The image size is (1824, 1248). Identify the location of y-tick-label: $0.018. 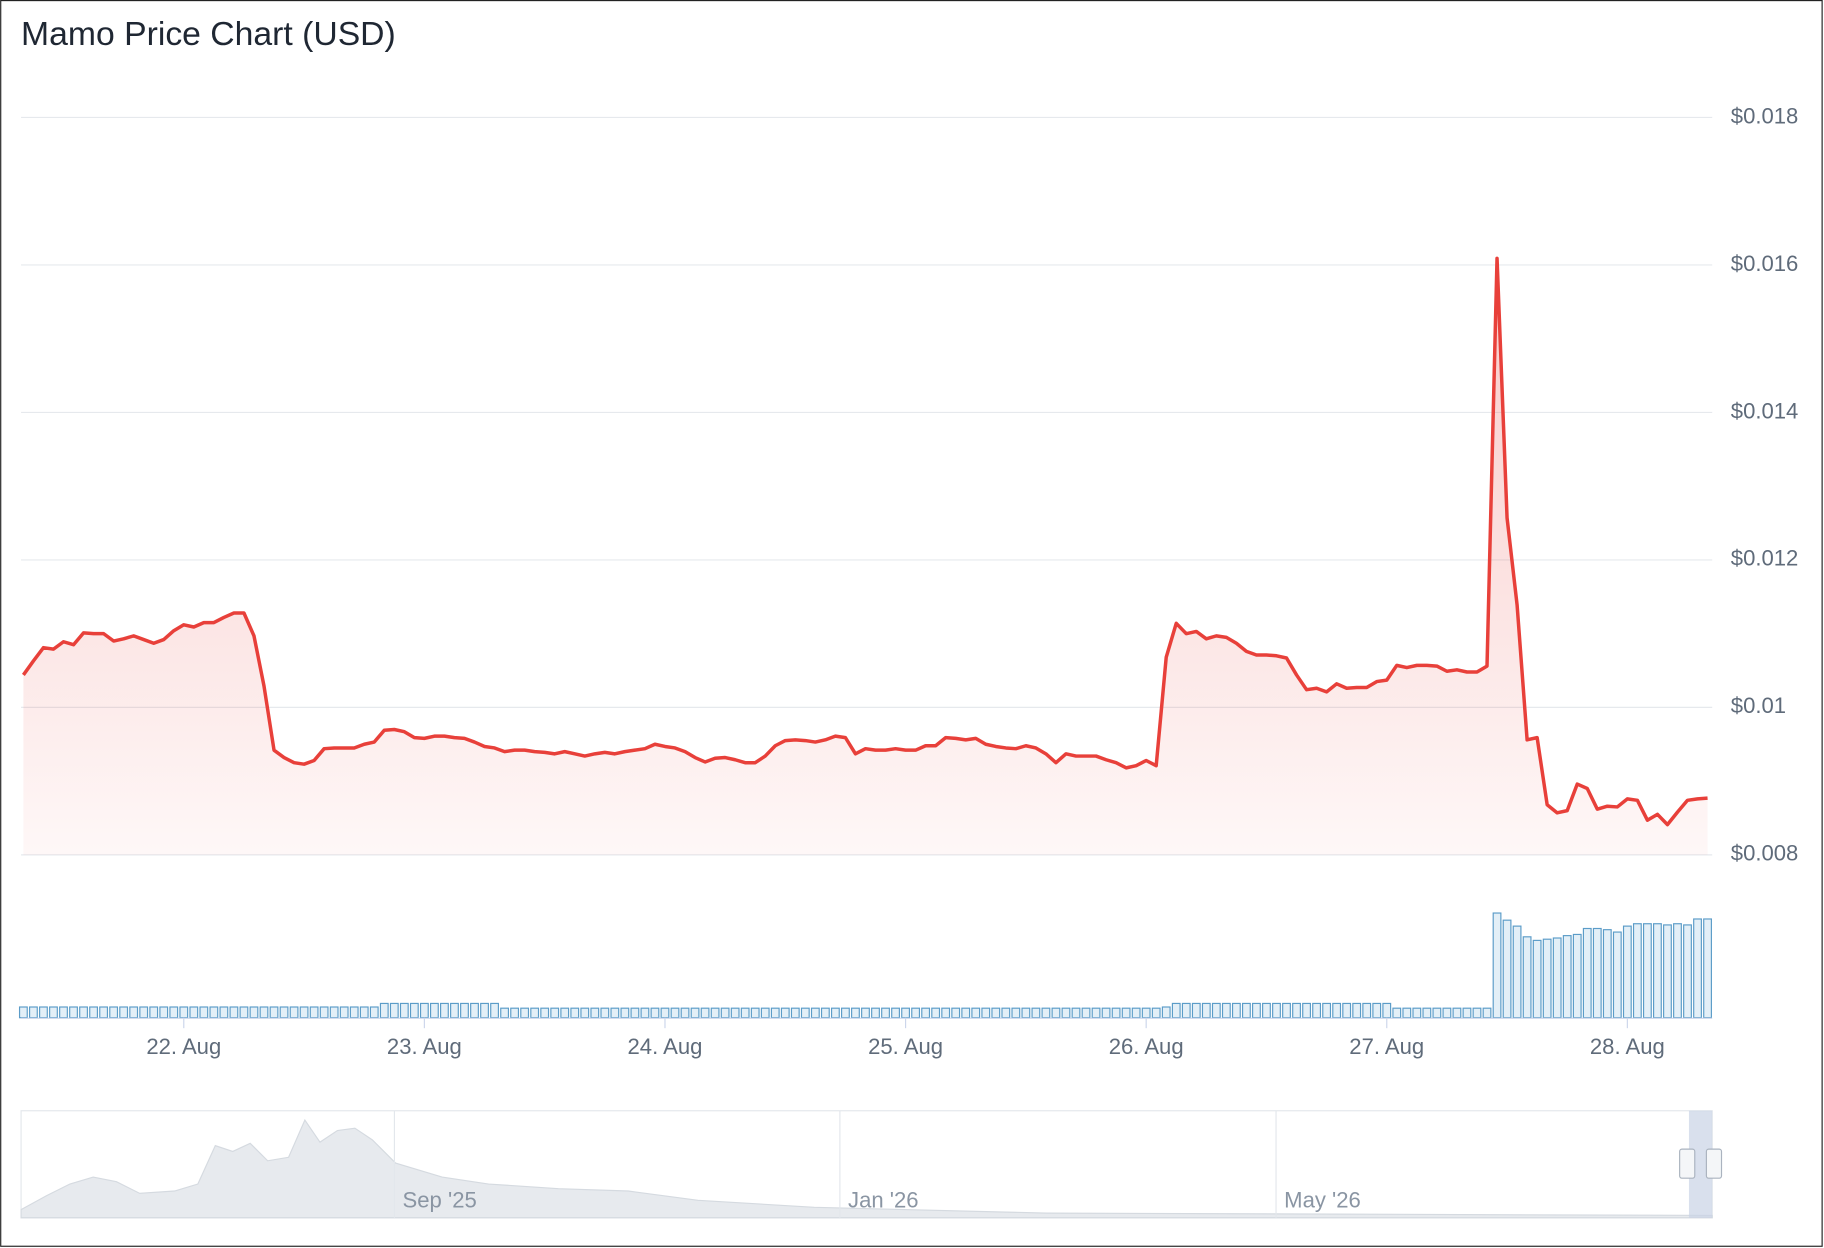
(1765, 115).